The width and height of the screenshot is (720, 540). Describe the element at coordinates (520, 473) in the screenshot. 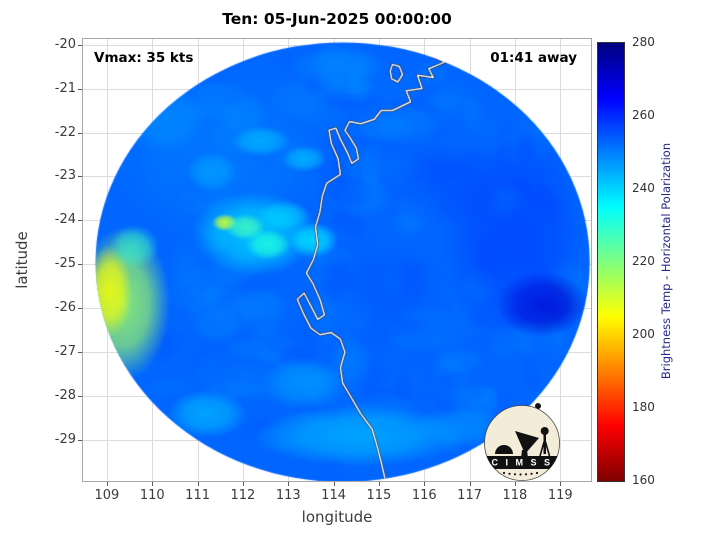

I see `logo-dots` at that location.